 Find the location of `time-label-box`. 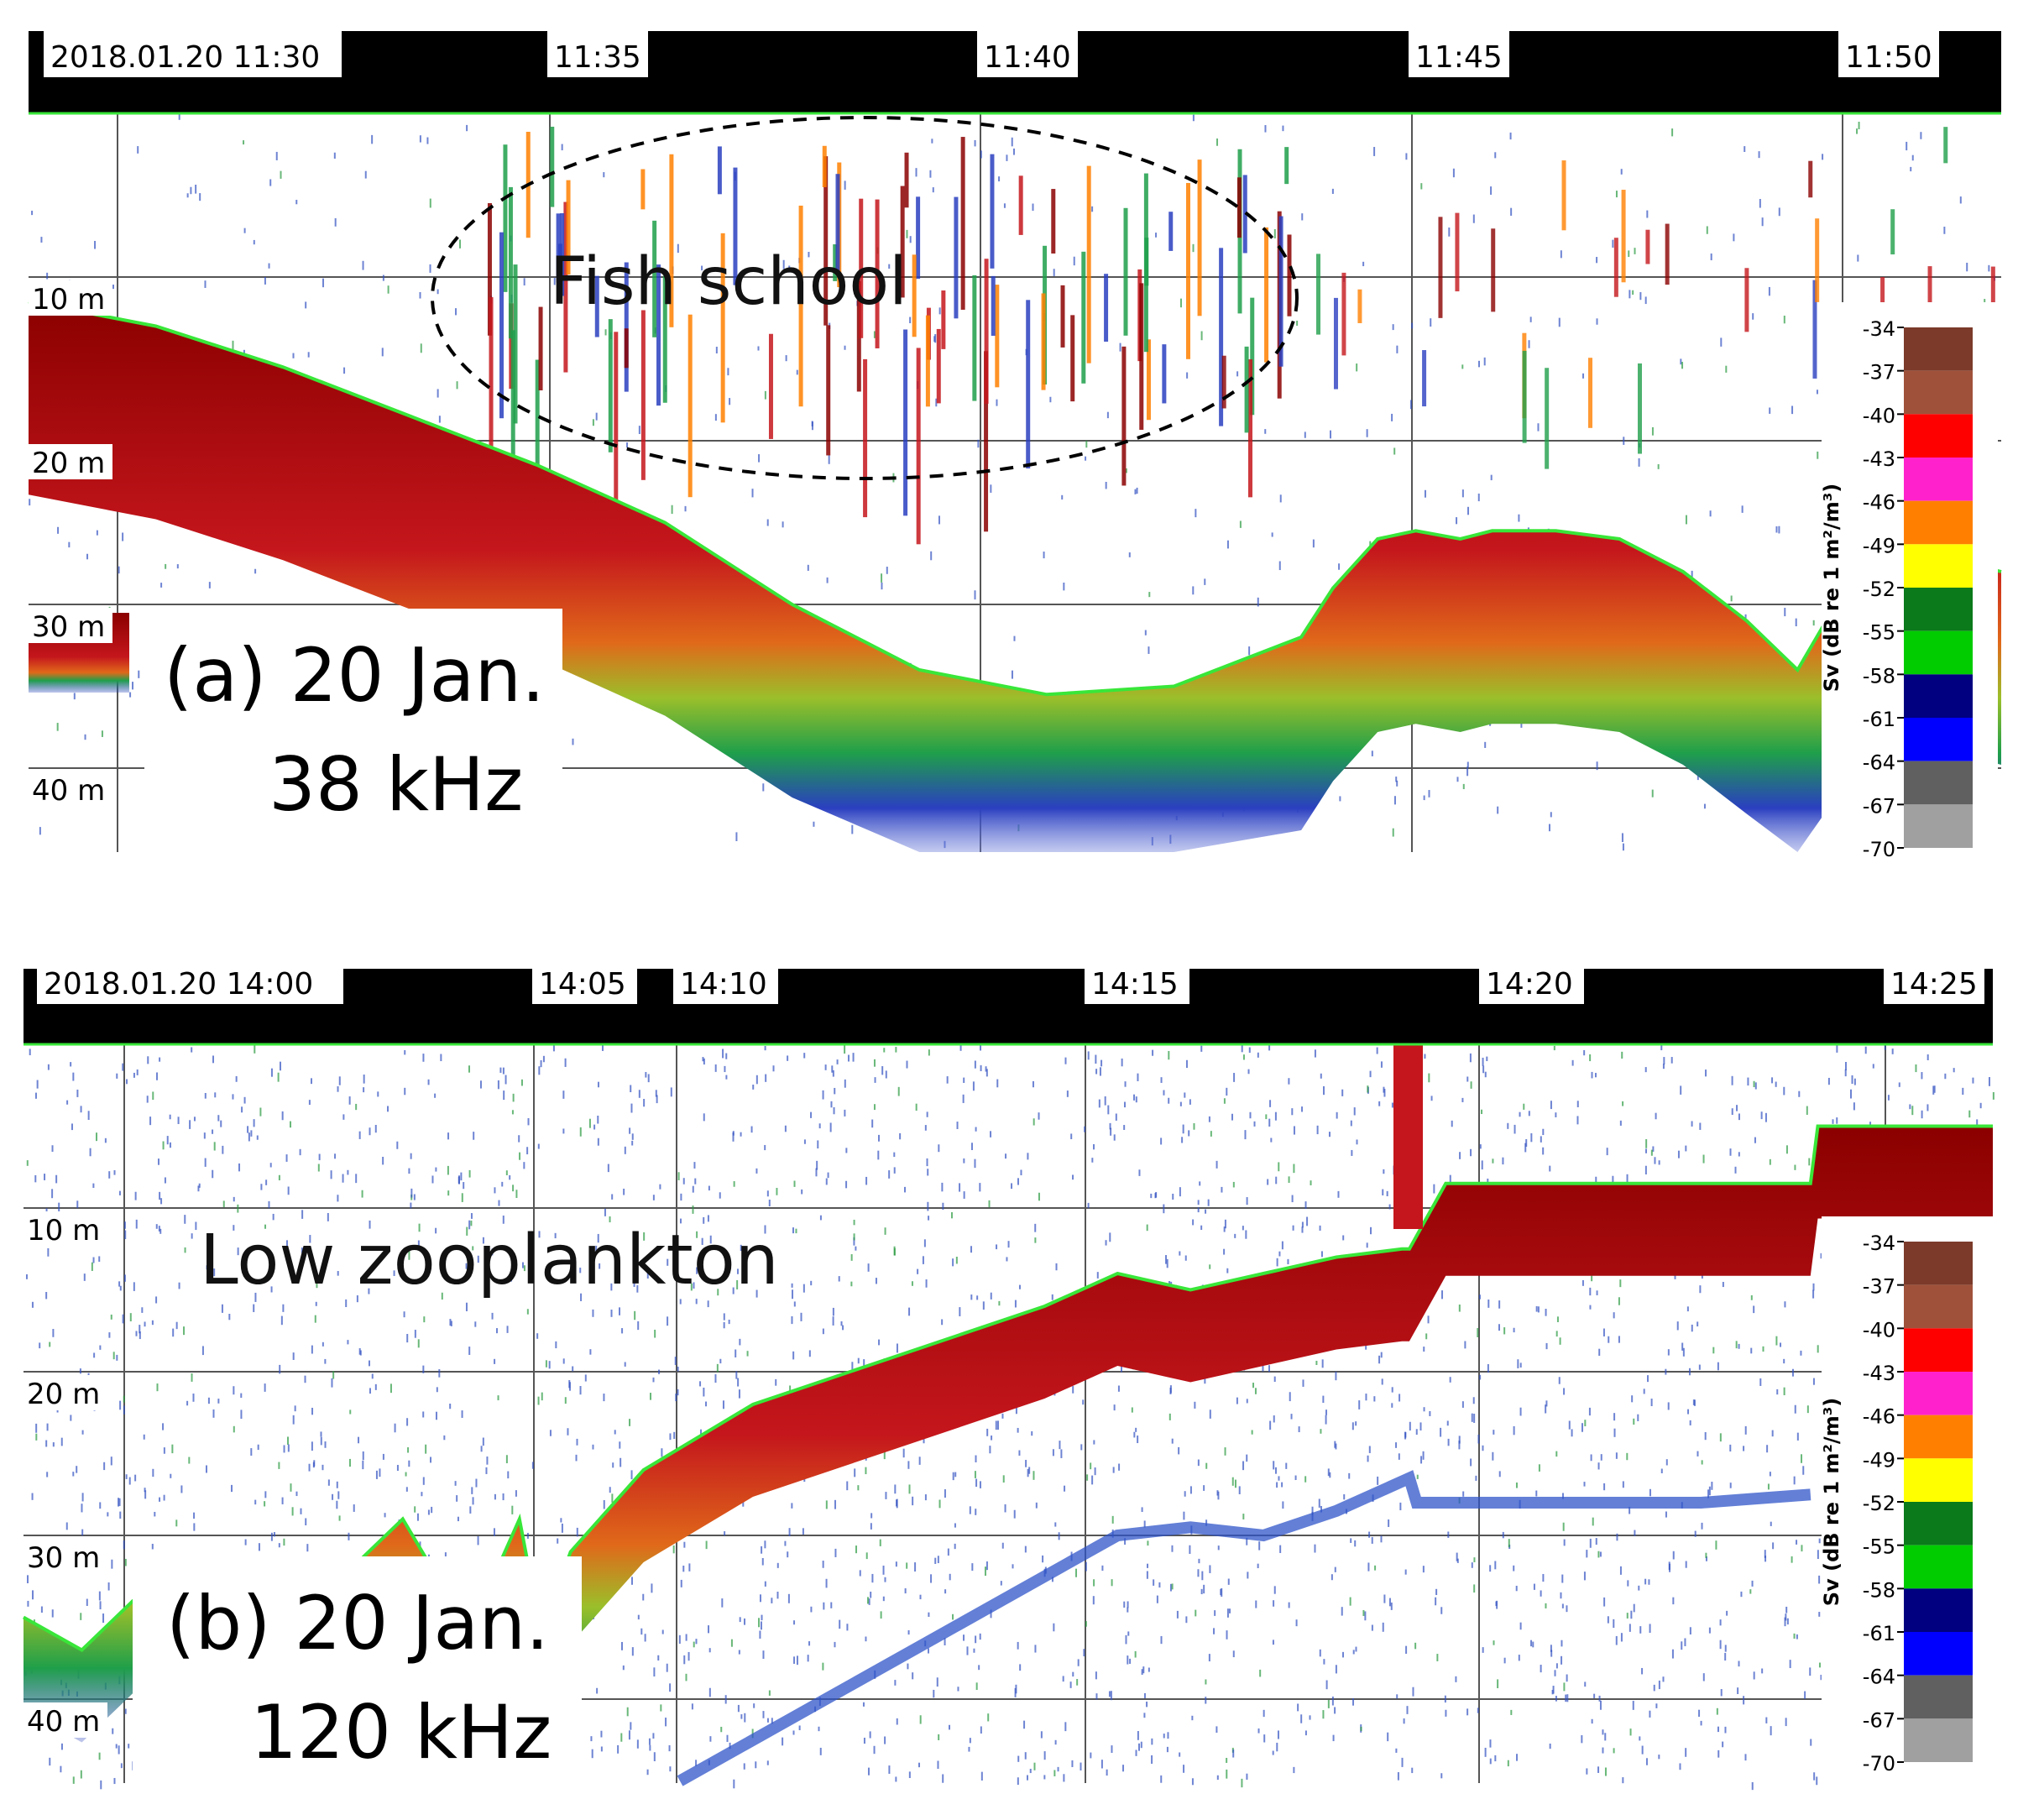

time-label-box is located at coordinates (1888, 54).